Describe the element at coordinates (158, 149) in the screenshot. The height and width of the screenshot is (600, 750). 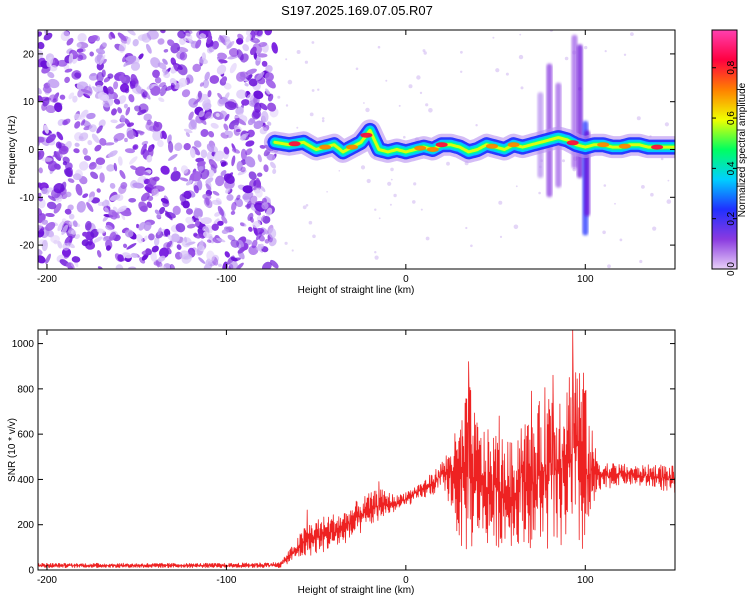
I see `noise-region` at that location.